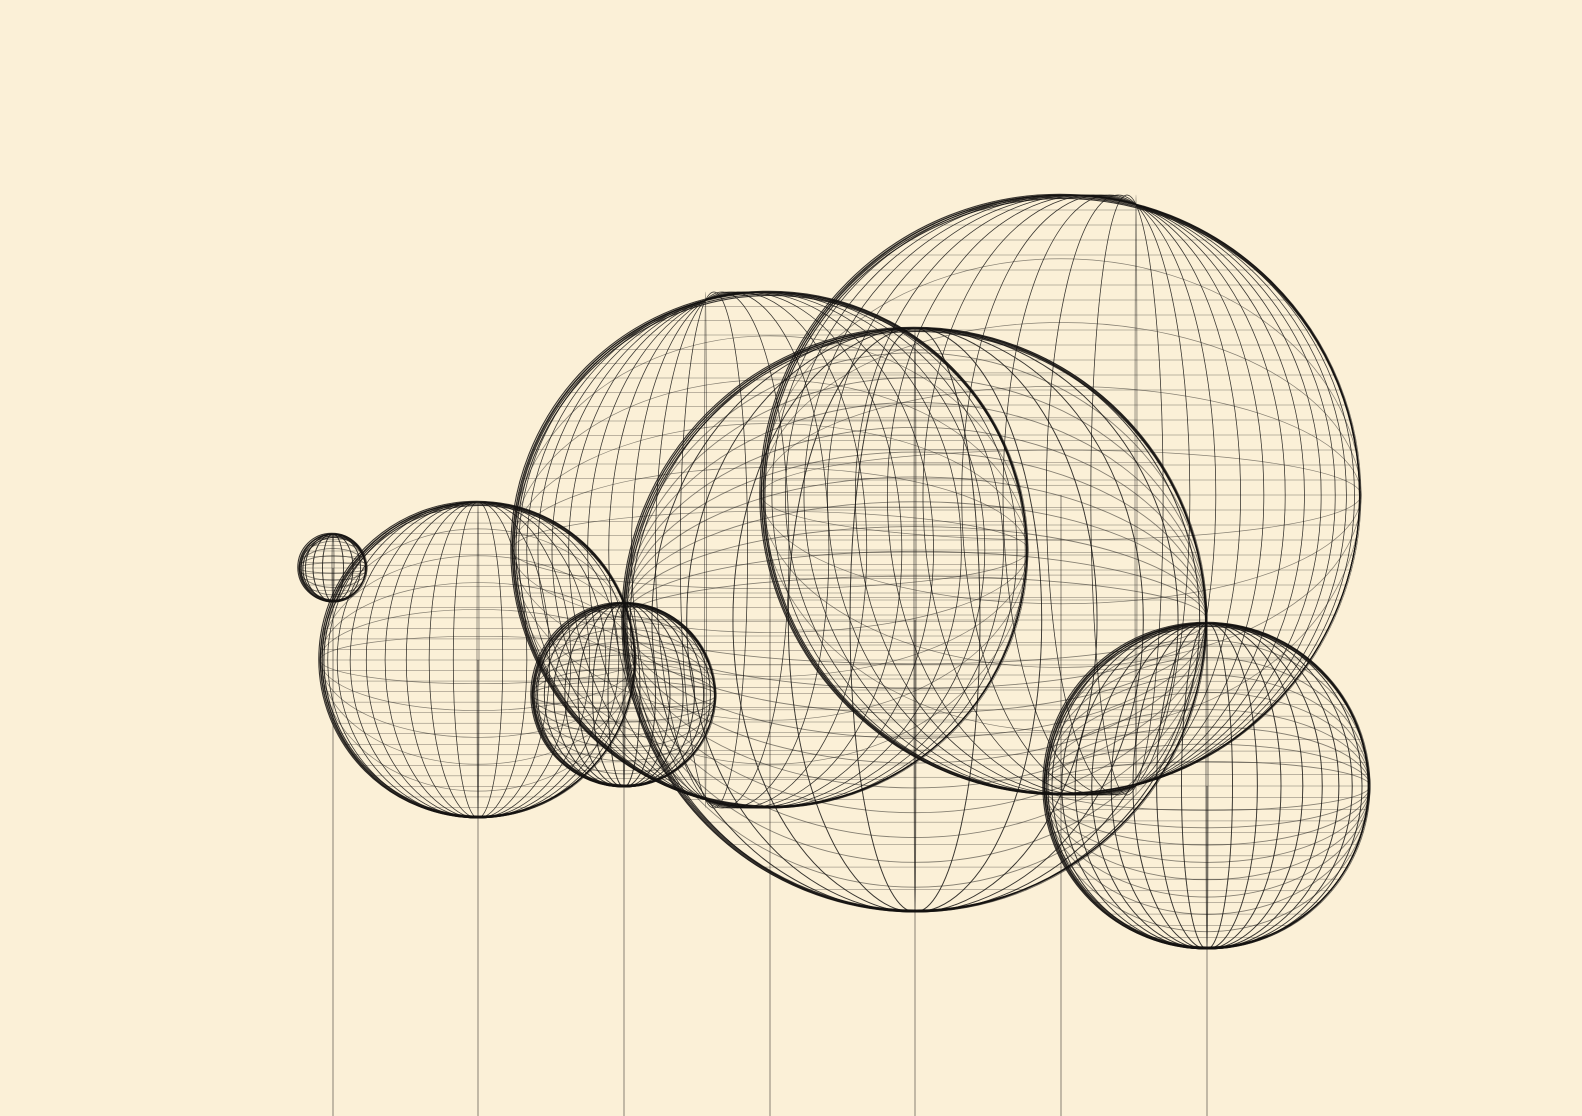 The height and width of the screenshot is (1116, 1582). What do you see at coordinates (1206, 785) in the screenshot?
I see `sphere-bottom-right` at bounding box center [1206, 785].